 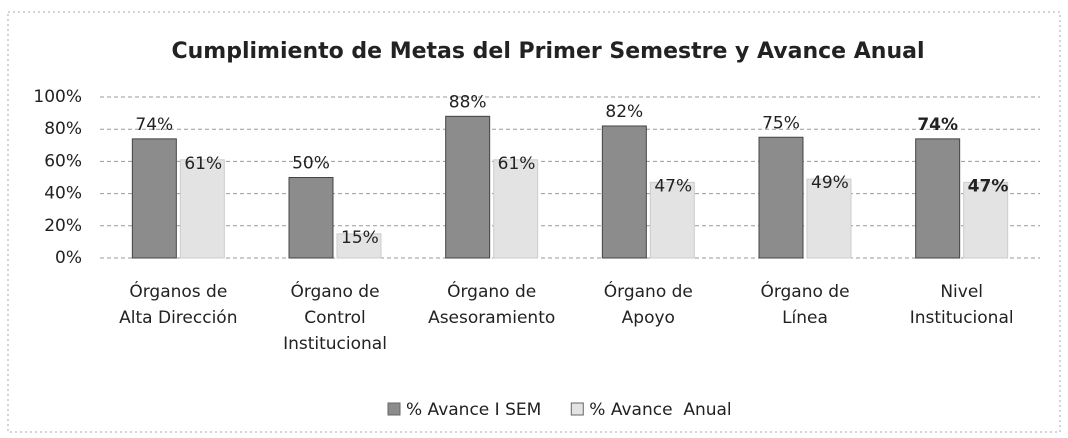 What do you see at coordinates (468, 102) in the screenshot?
I see `value-label: 88%` at bounding box center [468, 102].